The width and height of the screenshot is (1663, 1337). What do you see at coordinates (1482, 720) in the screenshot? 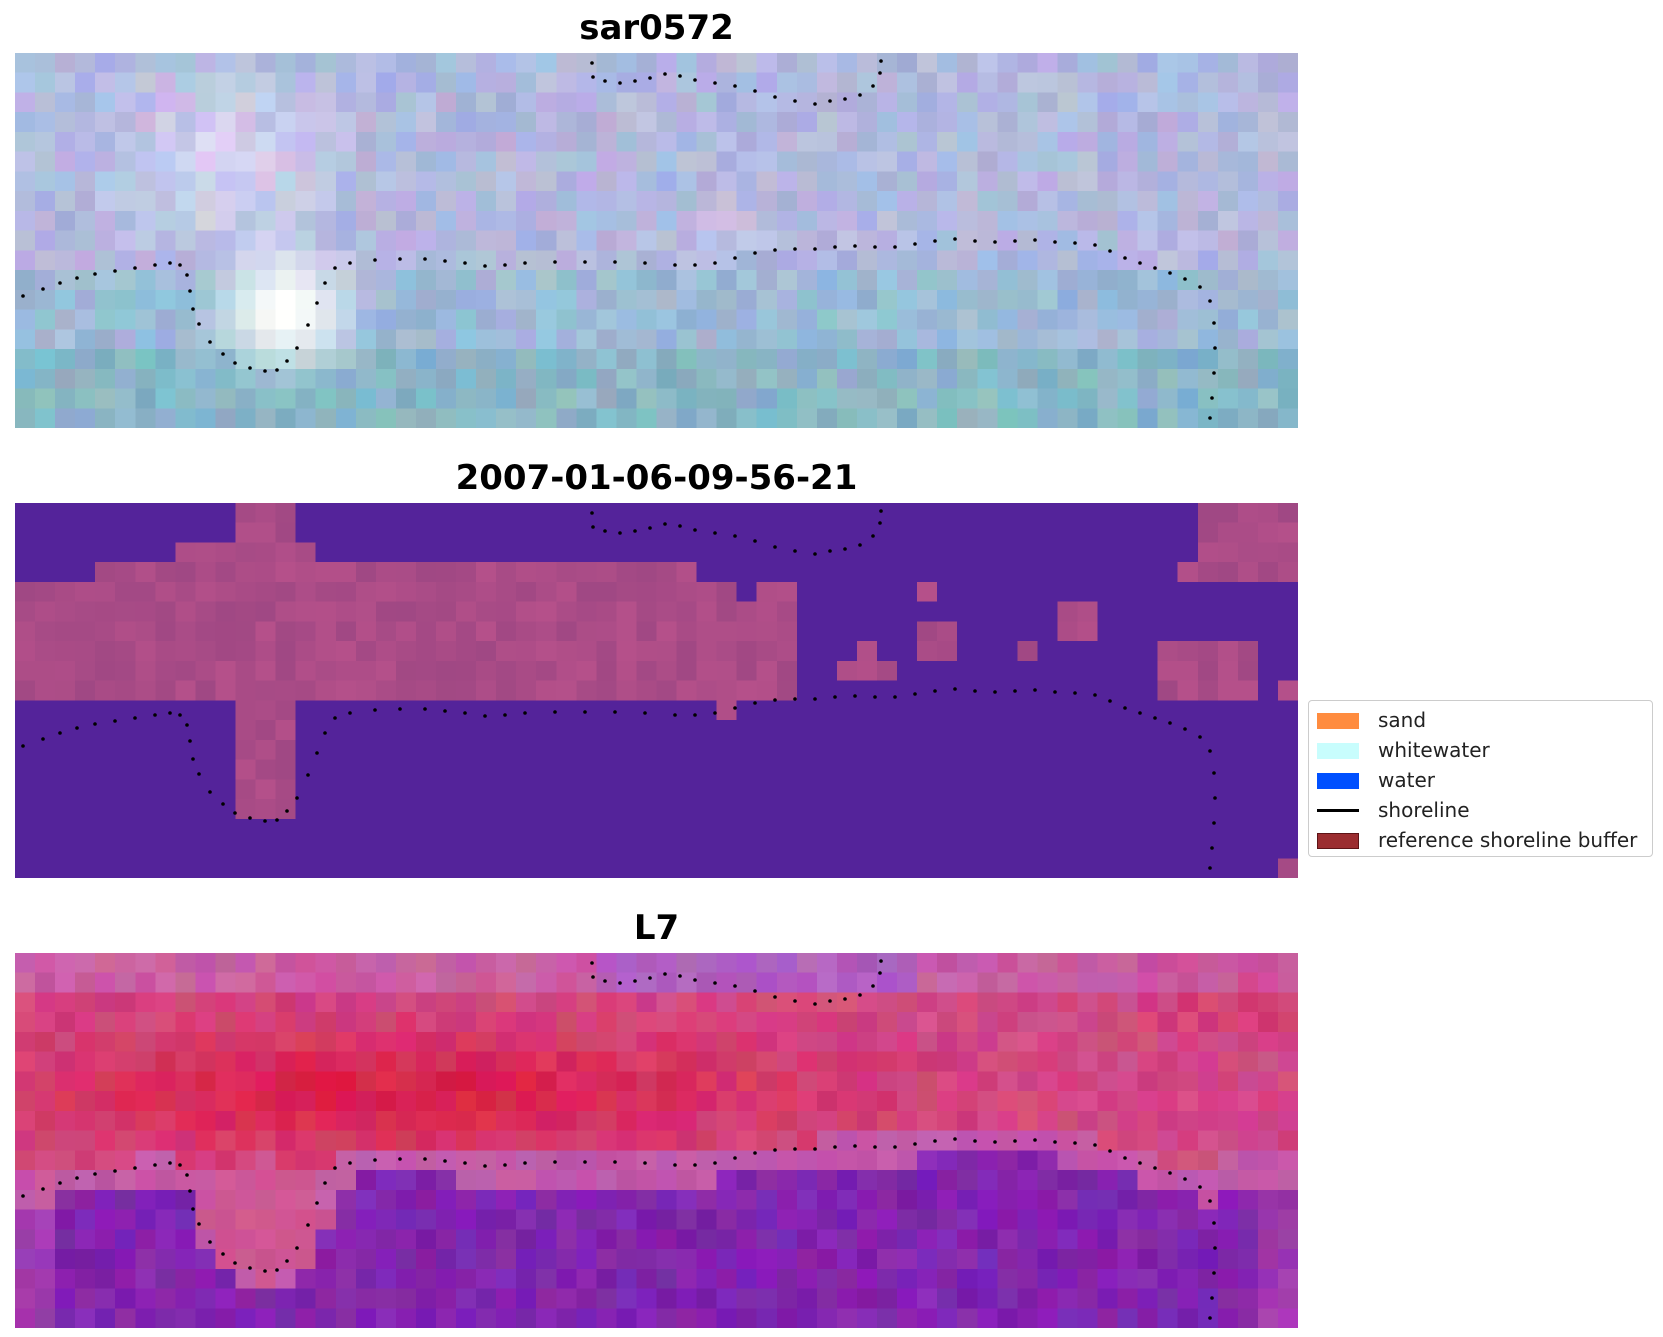
I see `legend-item-sand: sand` at bounding box center [1482, 720].